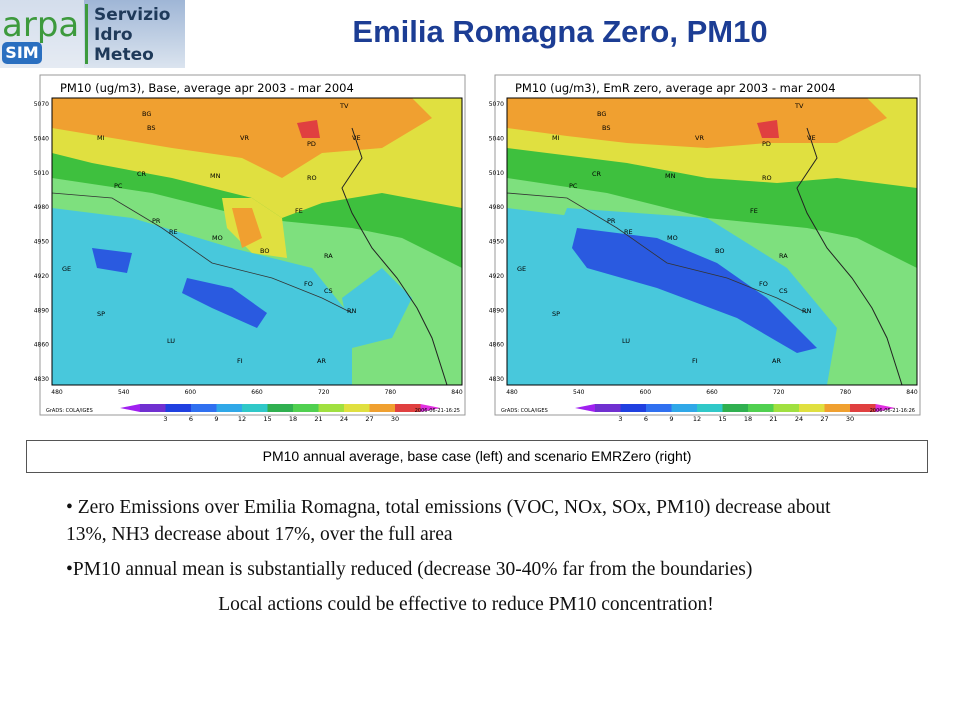 The height and width of the screenshot is (720, 960). I want to click on service-line: Idro, so click(113, 35).